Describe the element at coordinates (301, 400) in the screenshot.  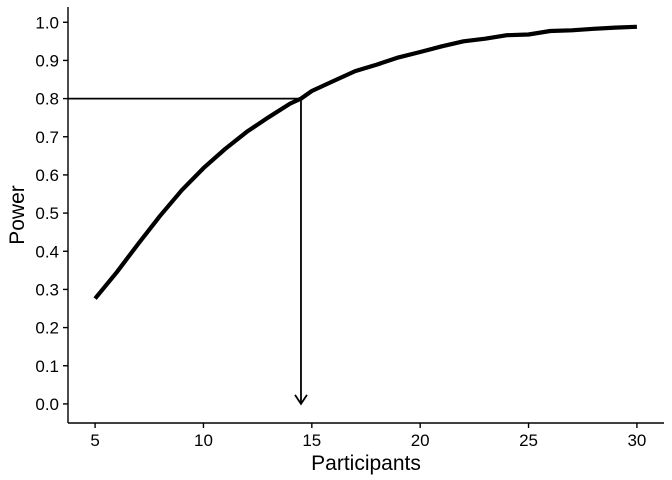
I see `arrow-head-icon` at that location.